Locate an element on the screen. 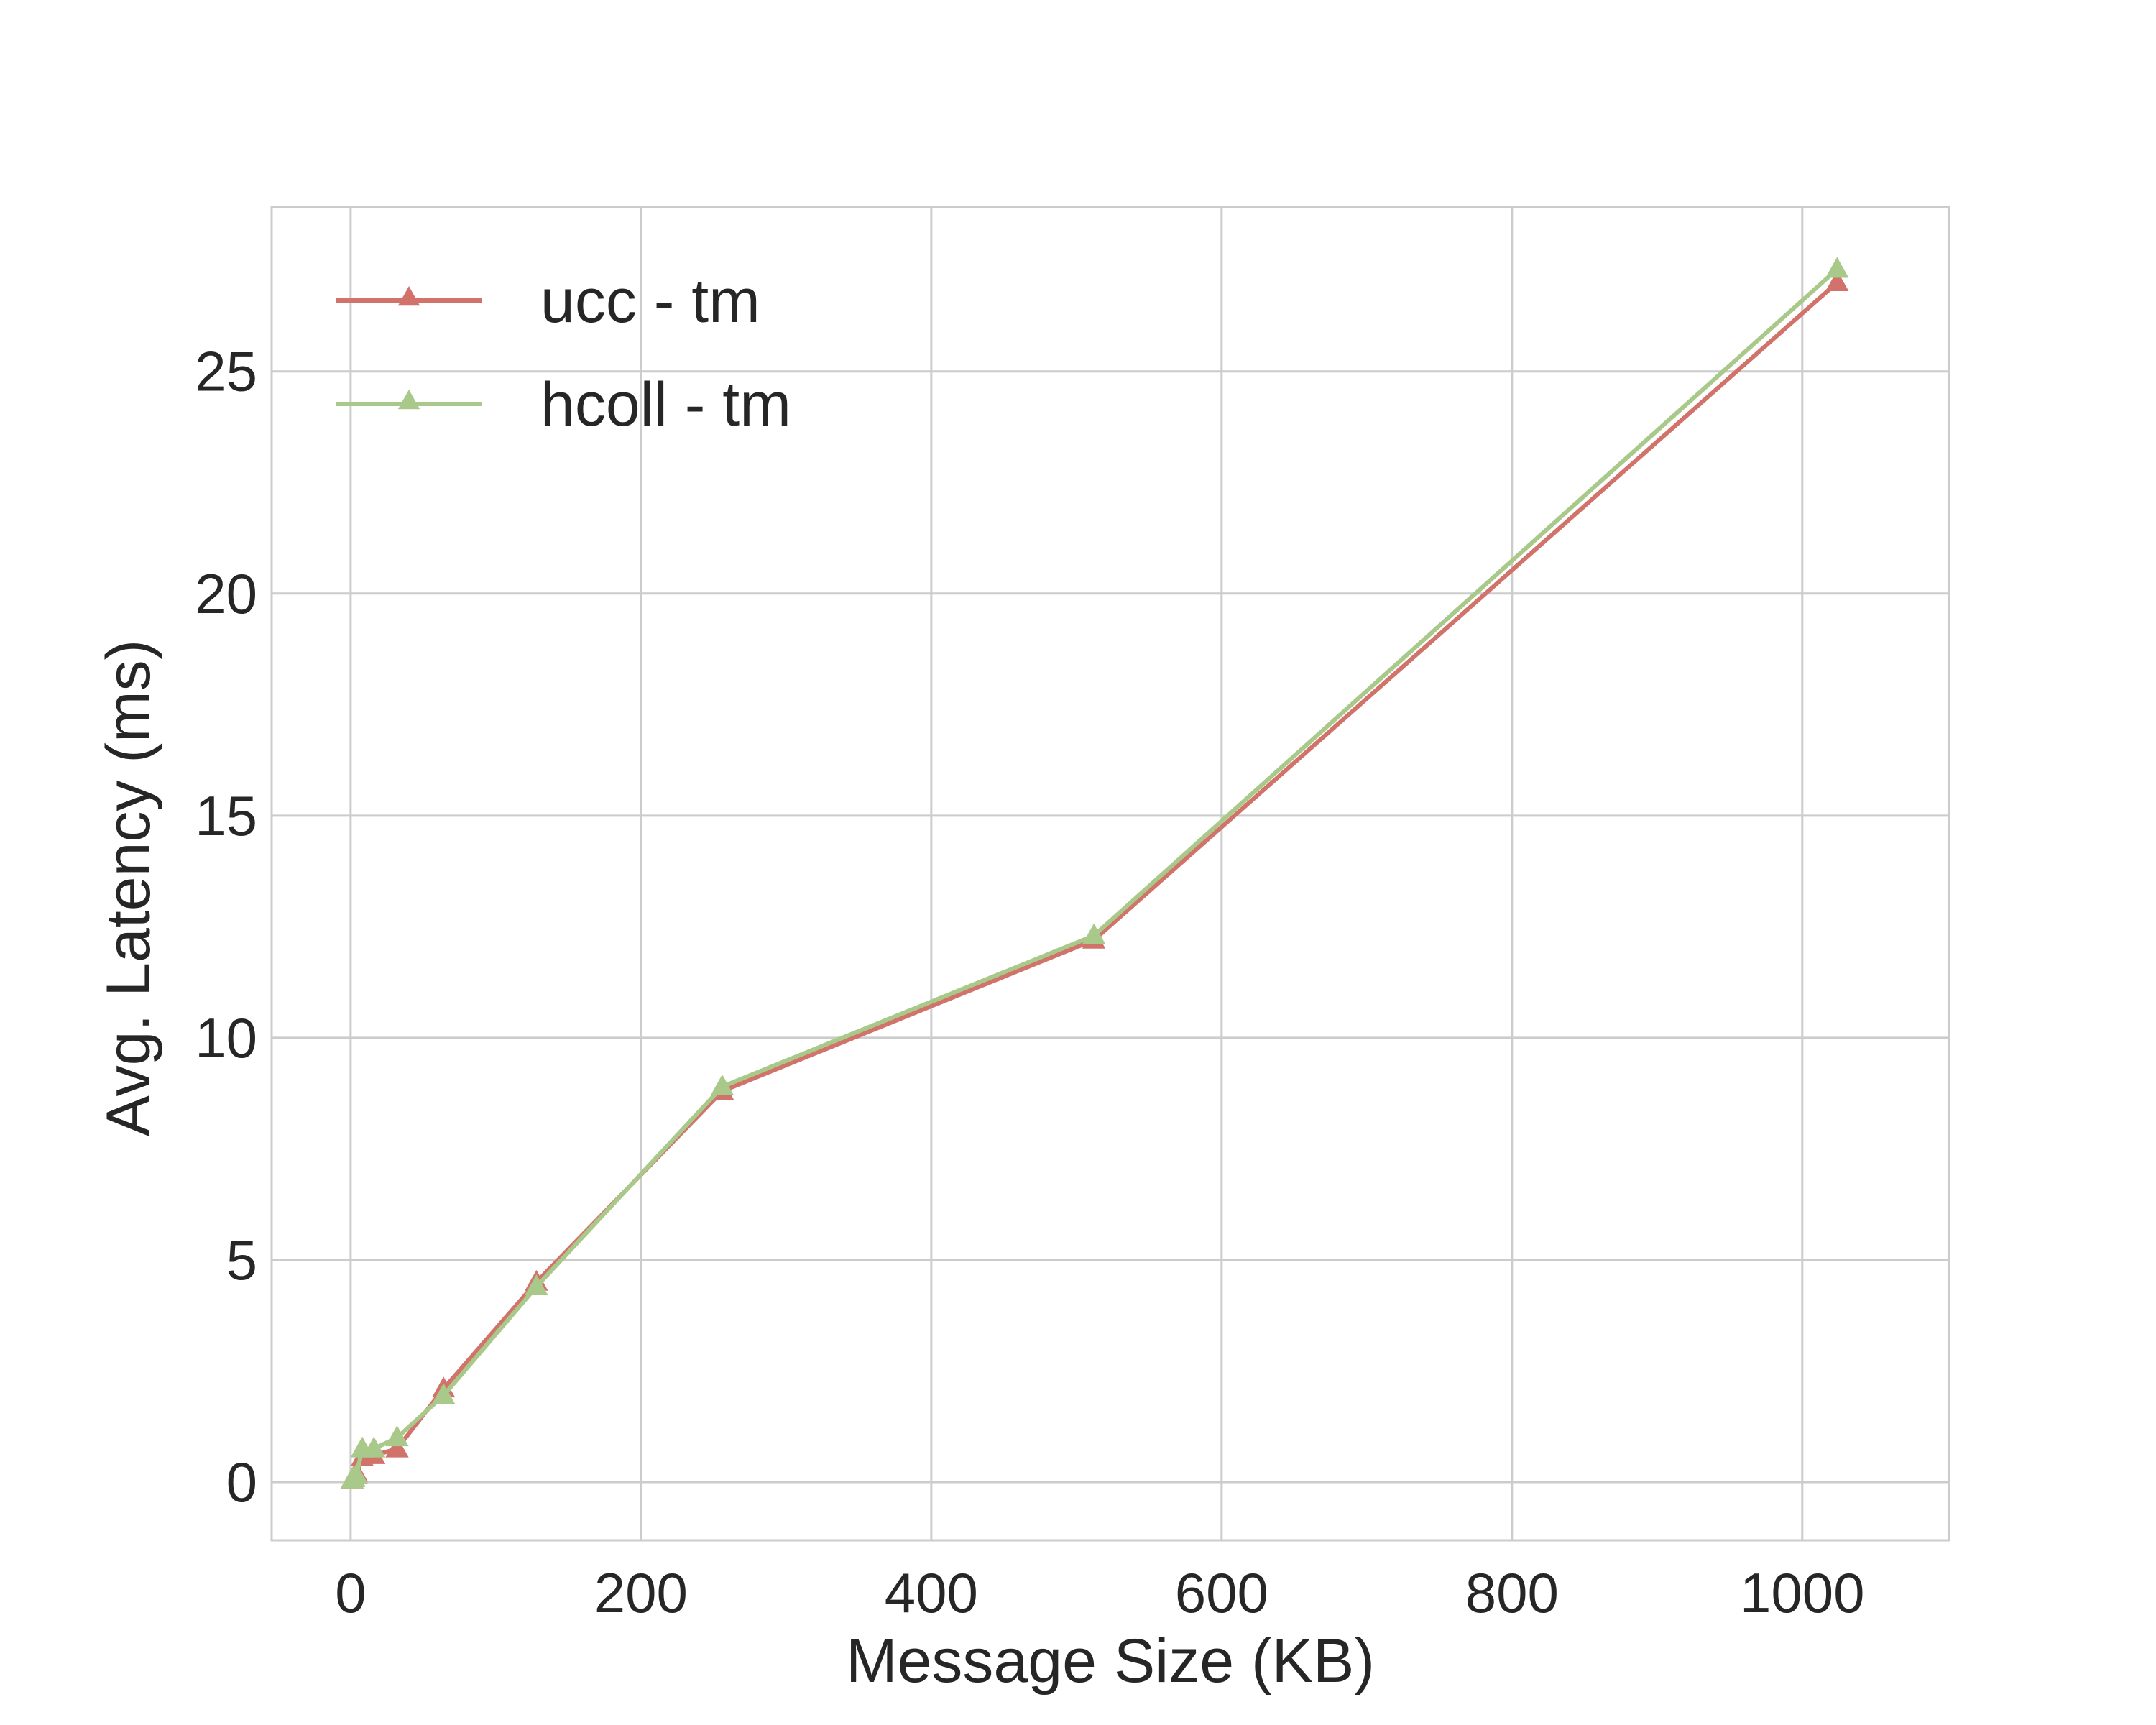 This screenshot has width=2156, height=1725. y-tick-label: 10 is located at coordinates (226, 1038).